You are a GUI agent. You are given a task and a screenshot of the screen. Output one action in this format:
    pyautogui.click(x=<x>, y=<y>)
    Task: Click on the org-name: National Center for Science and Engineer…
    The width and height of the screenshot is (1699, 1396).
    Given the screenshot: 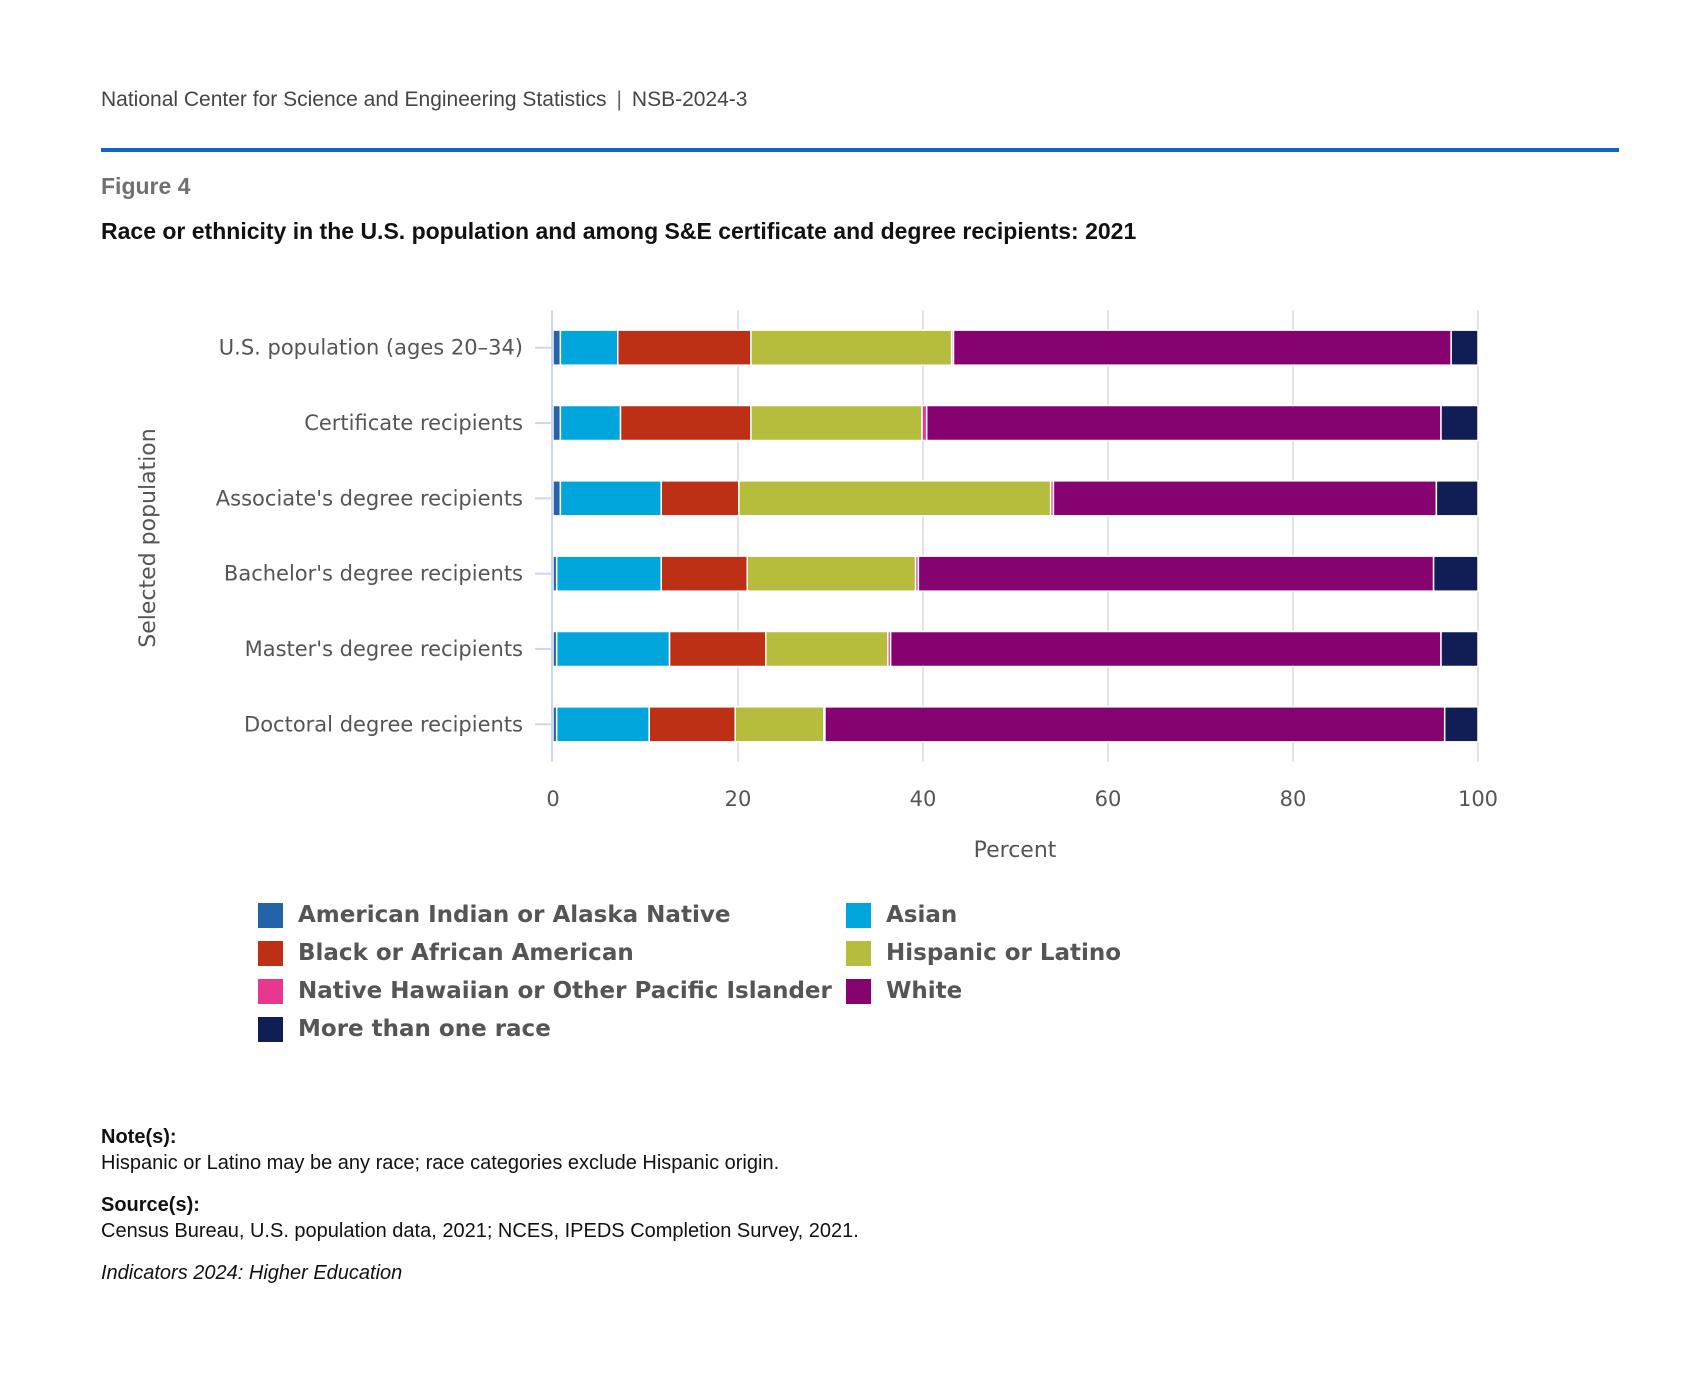 What is the action you would take?
    pyautogui.click(x=354, y=99)
    